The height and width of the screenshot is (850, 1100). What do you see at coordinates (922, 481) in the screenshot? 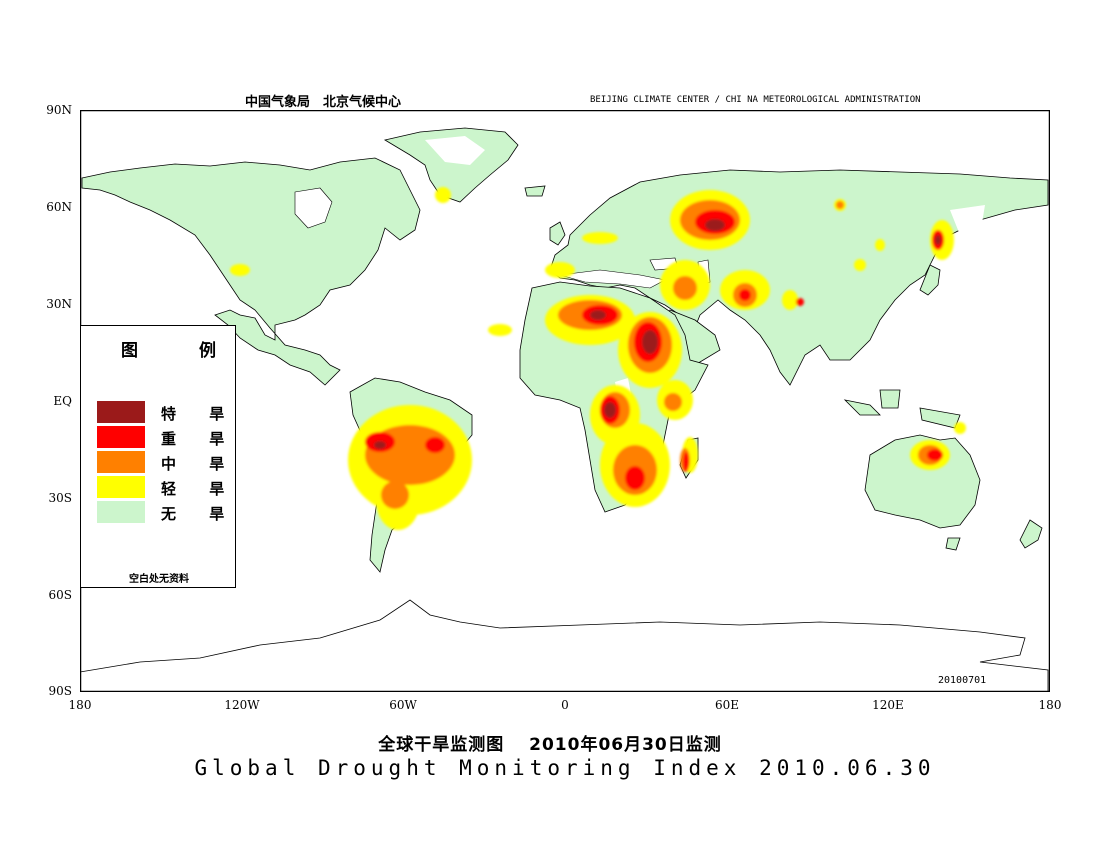
I see `australia` at bounding box center [922, 481].